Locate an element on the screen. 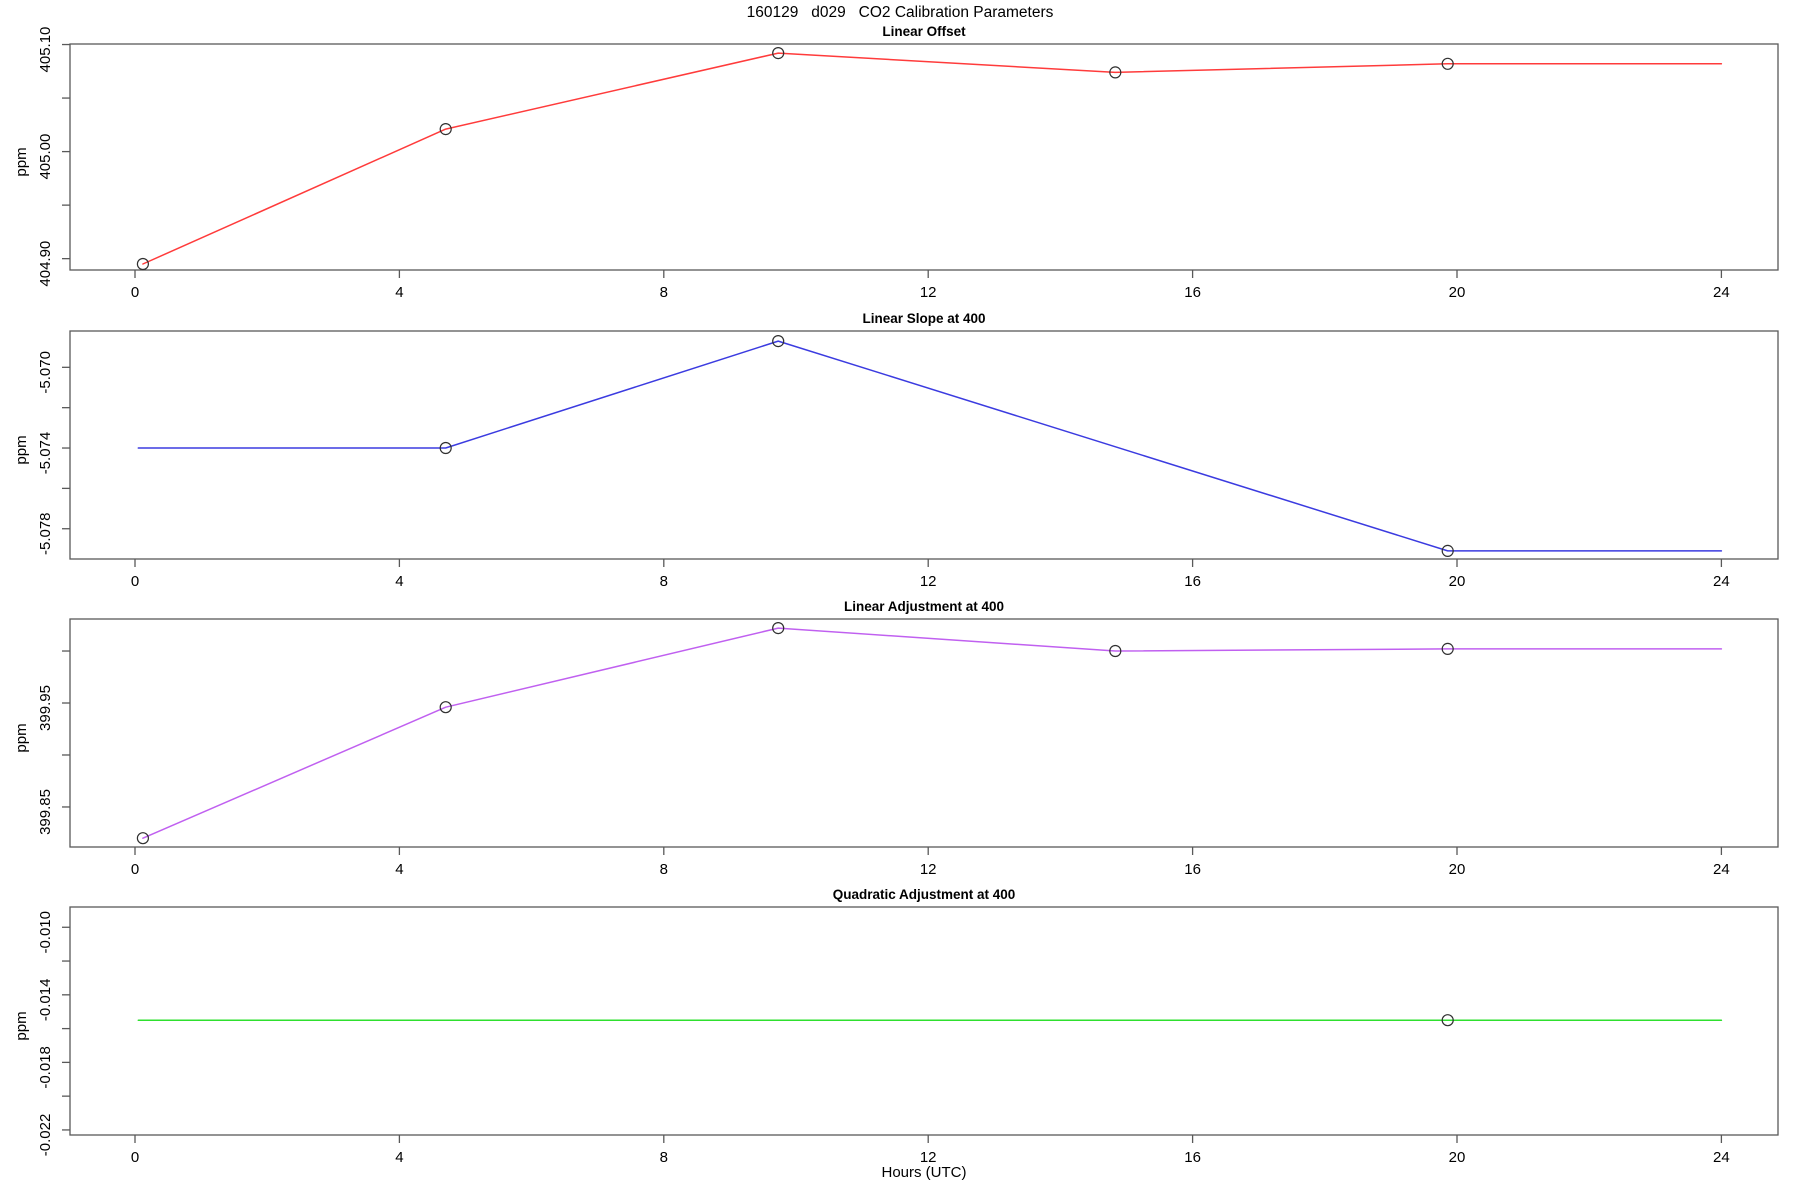 This screenshot has height=1200, width=1800. y-tick-label: -0.022 is located at coordinates (45, 1135).